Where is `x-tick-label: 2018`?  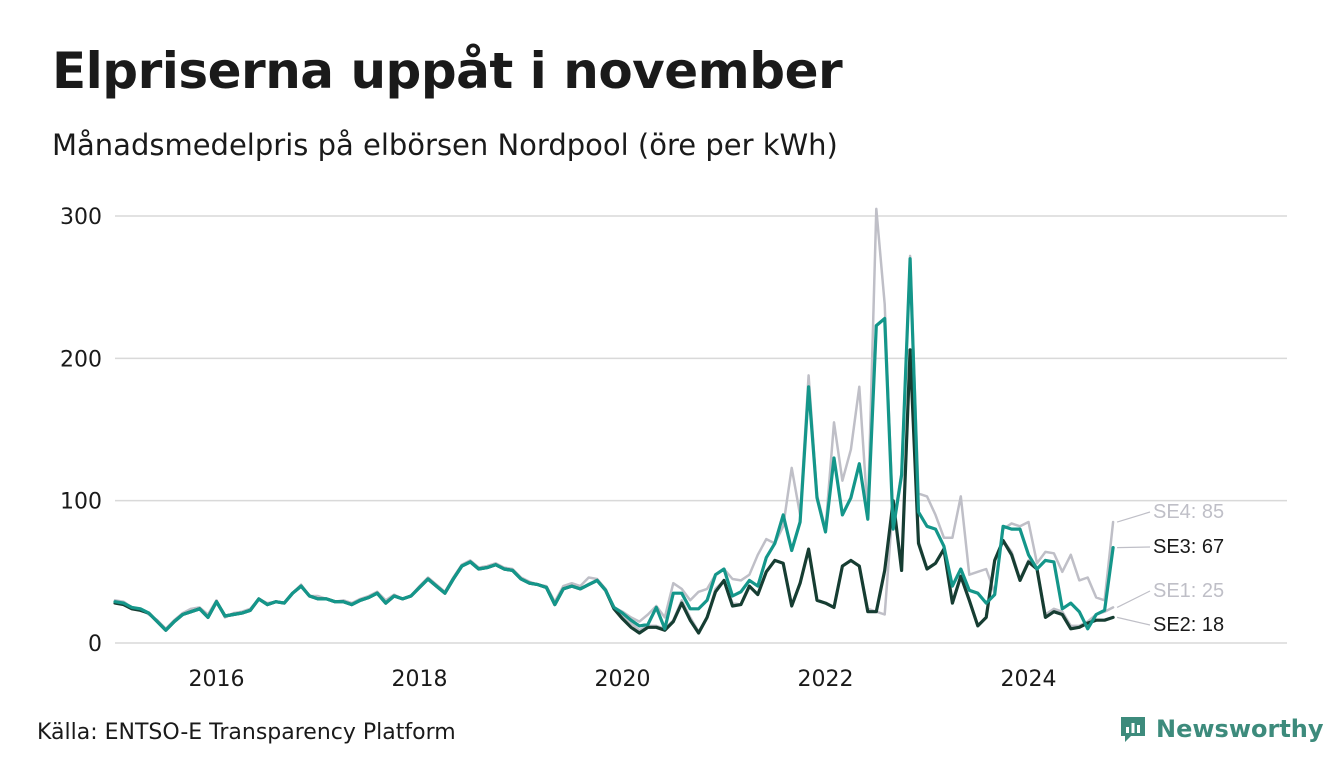 x-tick-label: 2018 is located at coordinates (420, 679).